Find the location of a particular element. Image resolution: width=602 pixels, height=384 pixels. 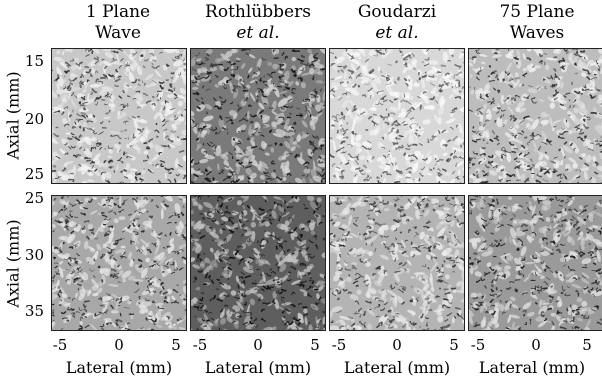

col-3-xtick-3: 5 is located at coordinates (454, 345).